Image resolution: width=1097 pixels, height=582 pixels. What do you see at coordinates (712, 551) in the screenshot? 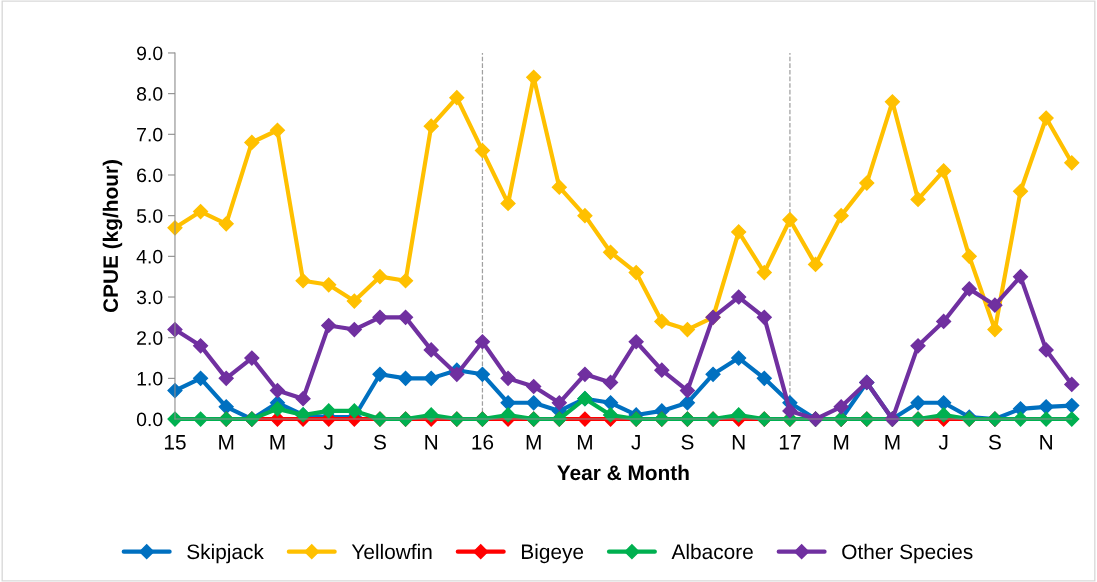
I see `legend-label: Albacore` at bounding box center [712, 551].